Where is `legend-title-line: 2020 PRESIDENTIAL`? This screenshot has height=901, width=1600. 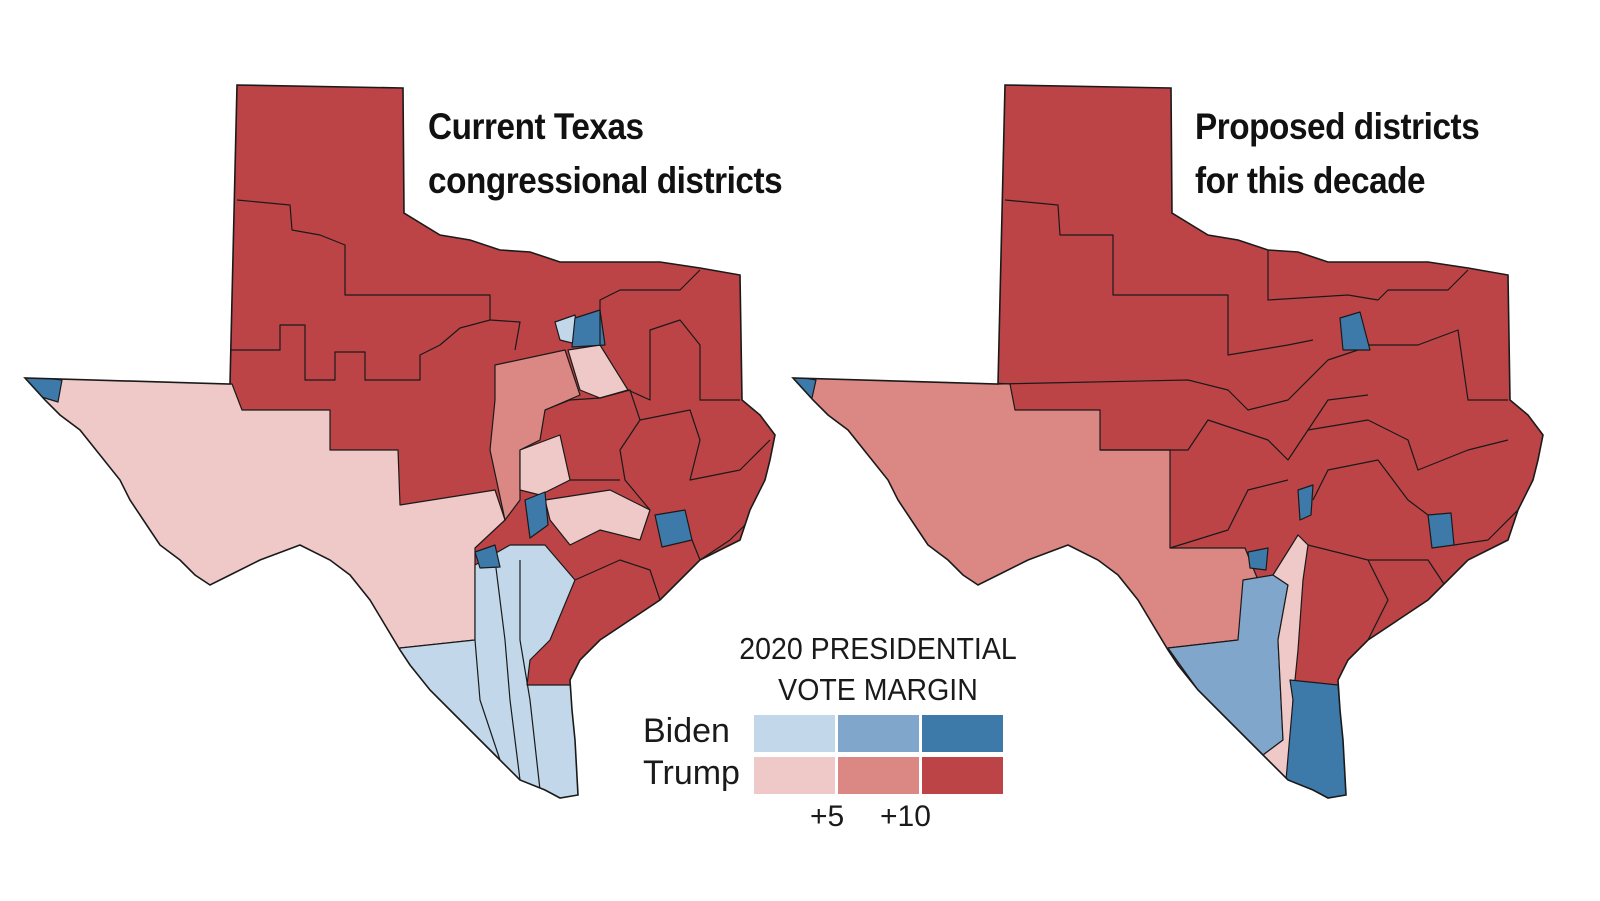
legend-title-line: 2020 PRESIDENTIAL is located at coordinates (878, 648).